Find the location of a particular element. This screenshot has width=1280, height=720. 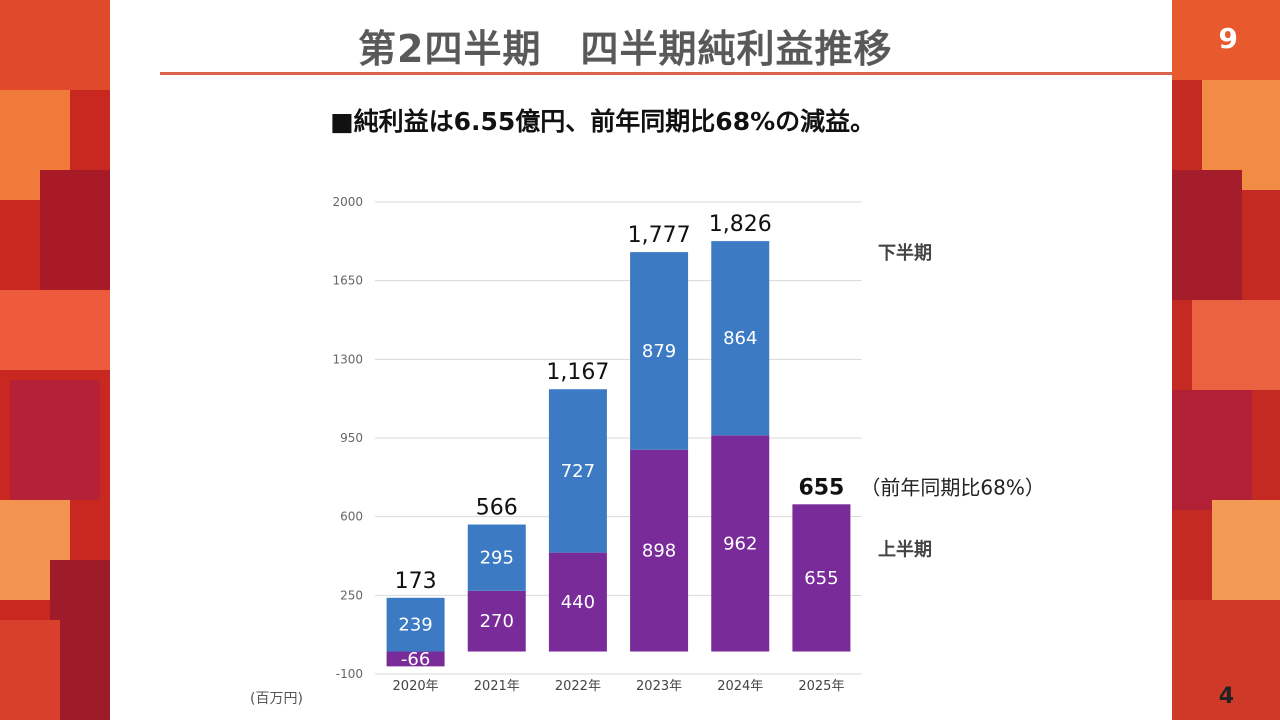

bar-value-label: 727 is located at coordinates (578, 471).